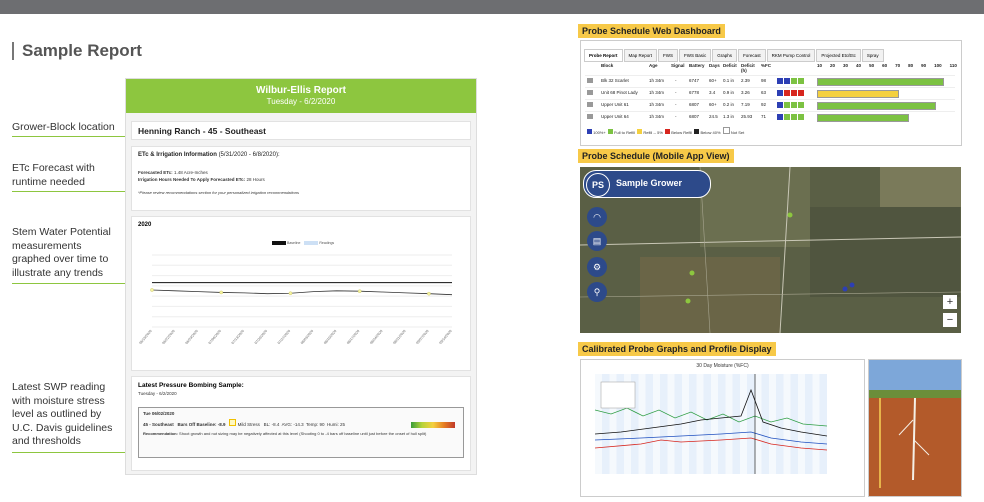 This screenshot has width=984, height=502. I want to click on tab-graphs: Graphs, so click(725, 55).